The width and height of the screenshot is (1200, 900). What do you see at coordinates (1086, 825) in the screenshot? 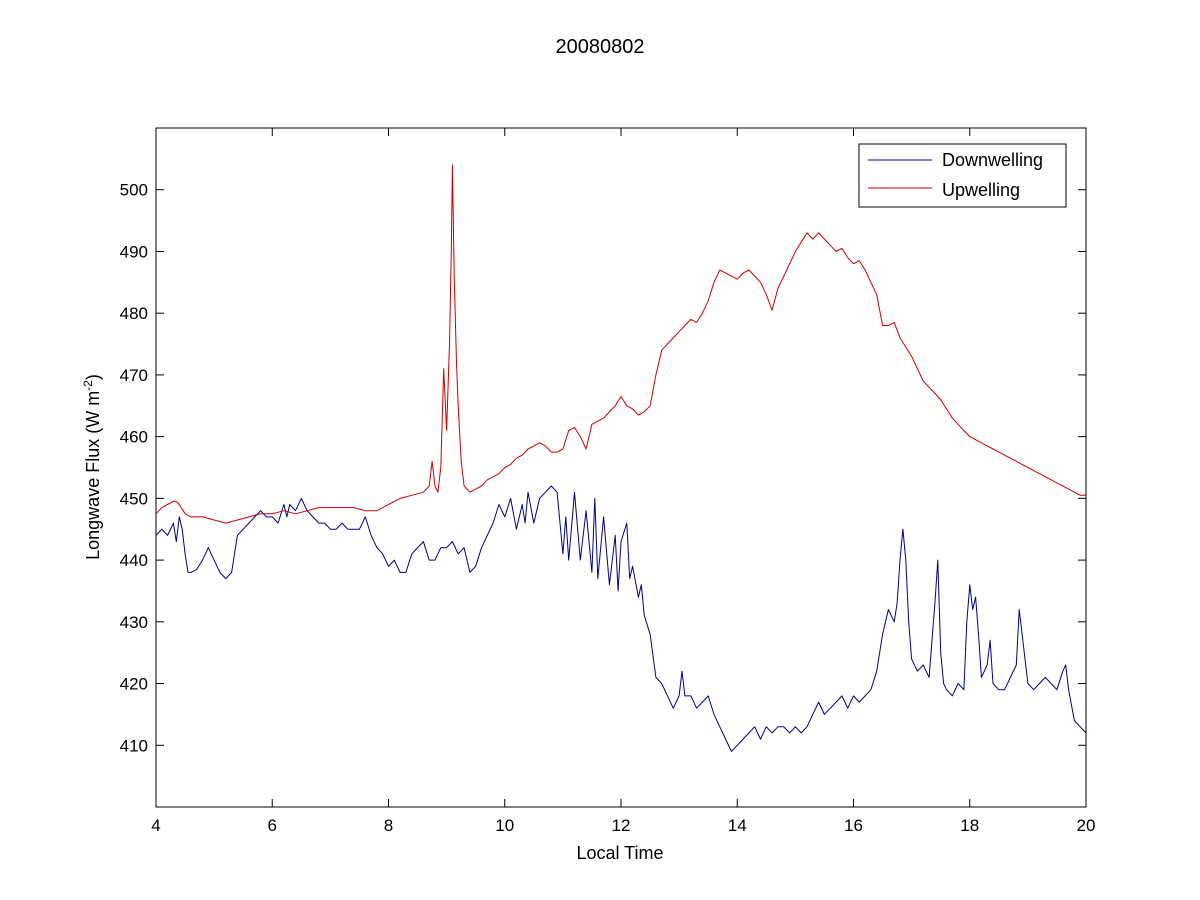
I see `x-tick-label: 20` at bounding box center [1086, 825].